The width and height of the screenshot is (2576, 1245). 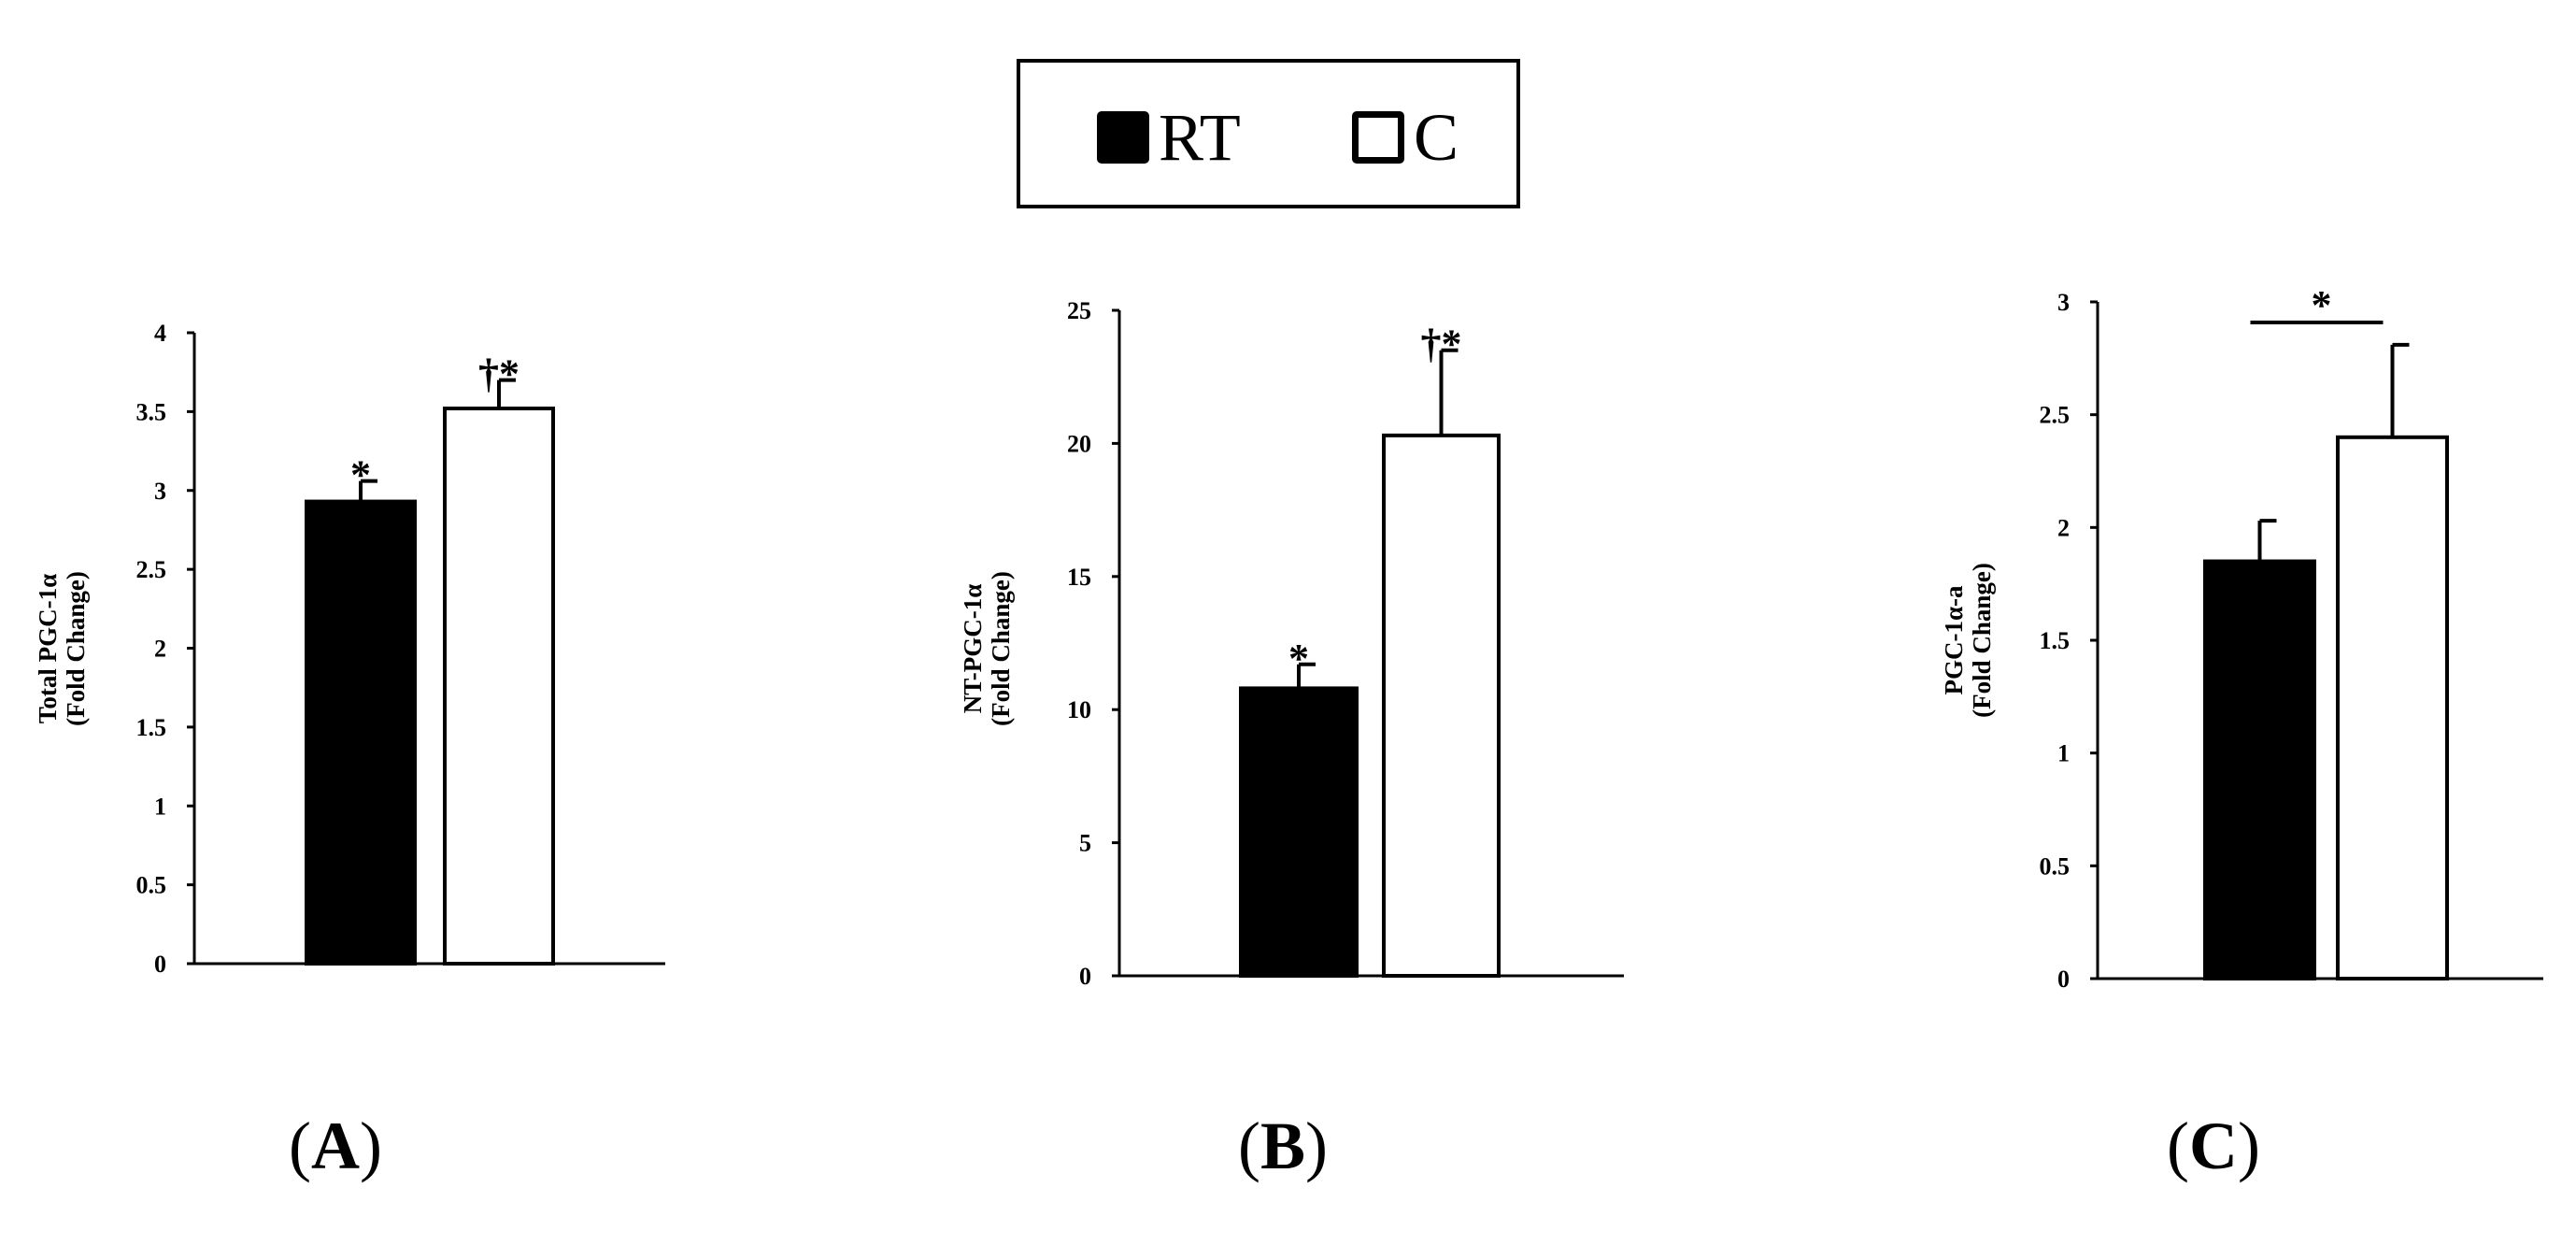 What do you see at coordinates (1406, 137) in the screenshot?
I see `legend-item-c: C` at bounding box center [1406, 137].